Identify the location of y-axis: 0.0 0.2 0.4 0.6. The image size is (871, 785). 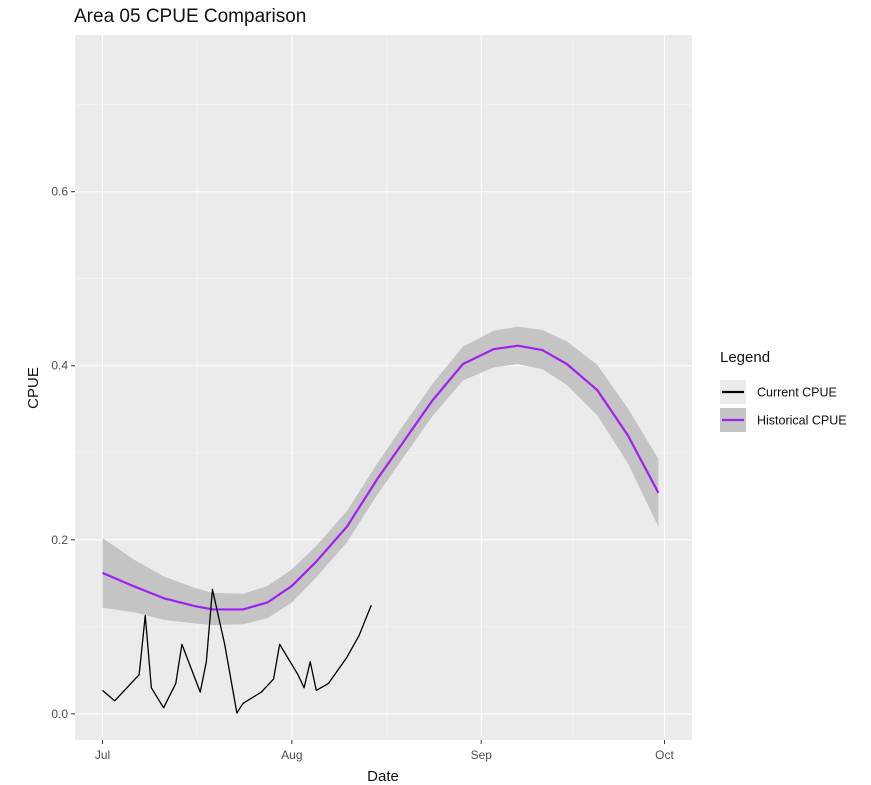
(63, 453).